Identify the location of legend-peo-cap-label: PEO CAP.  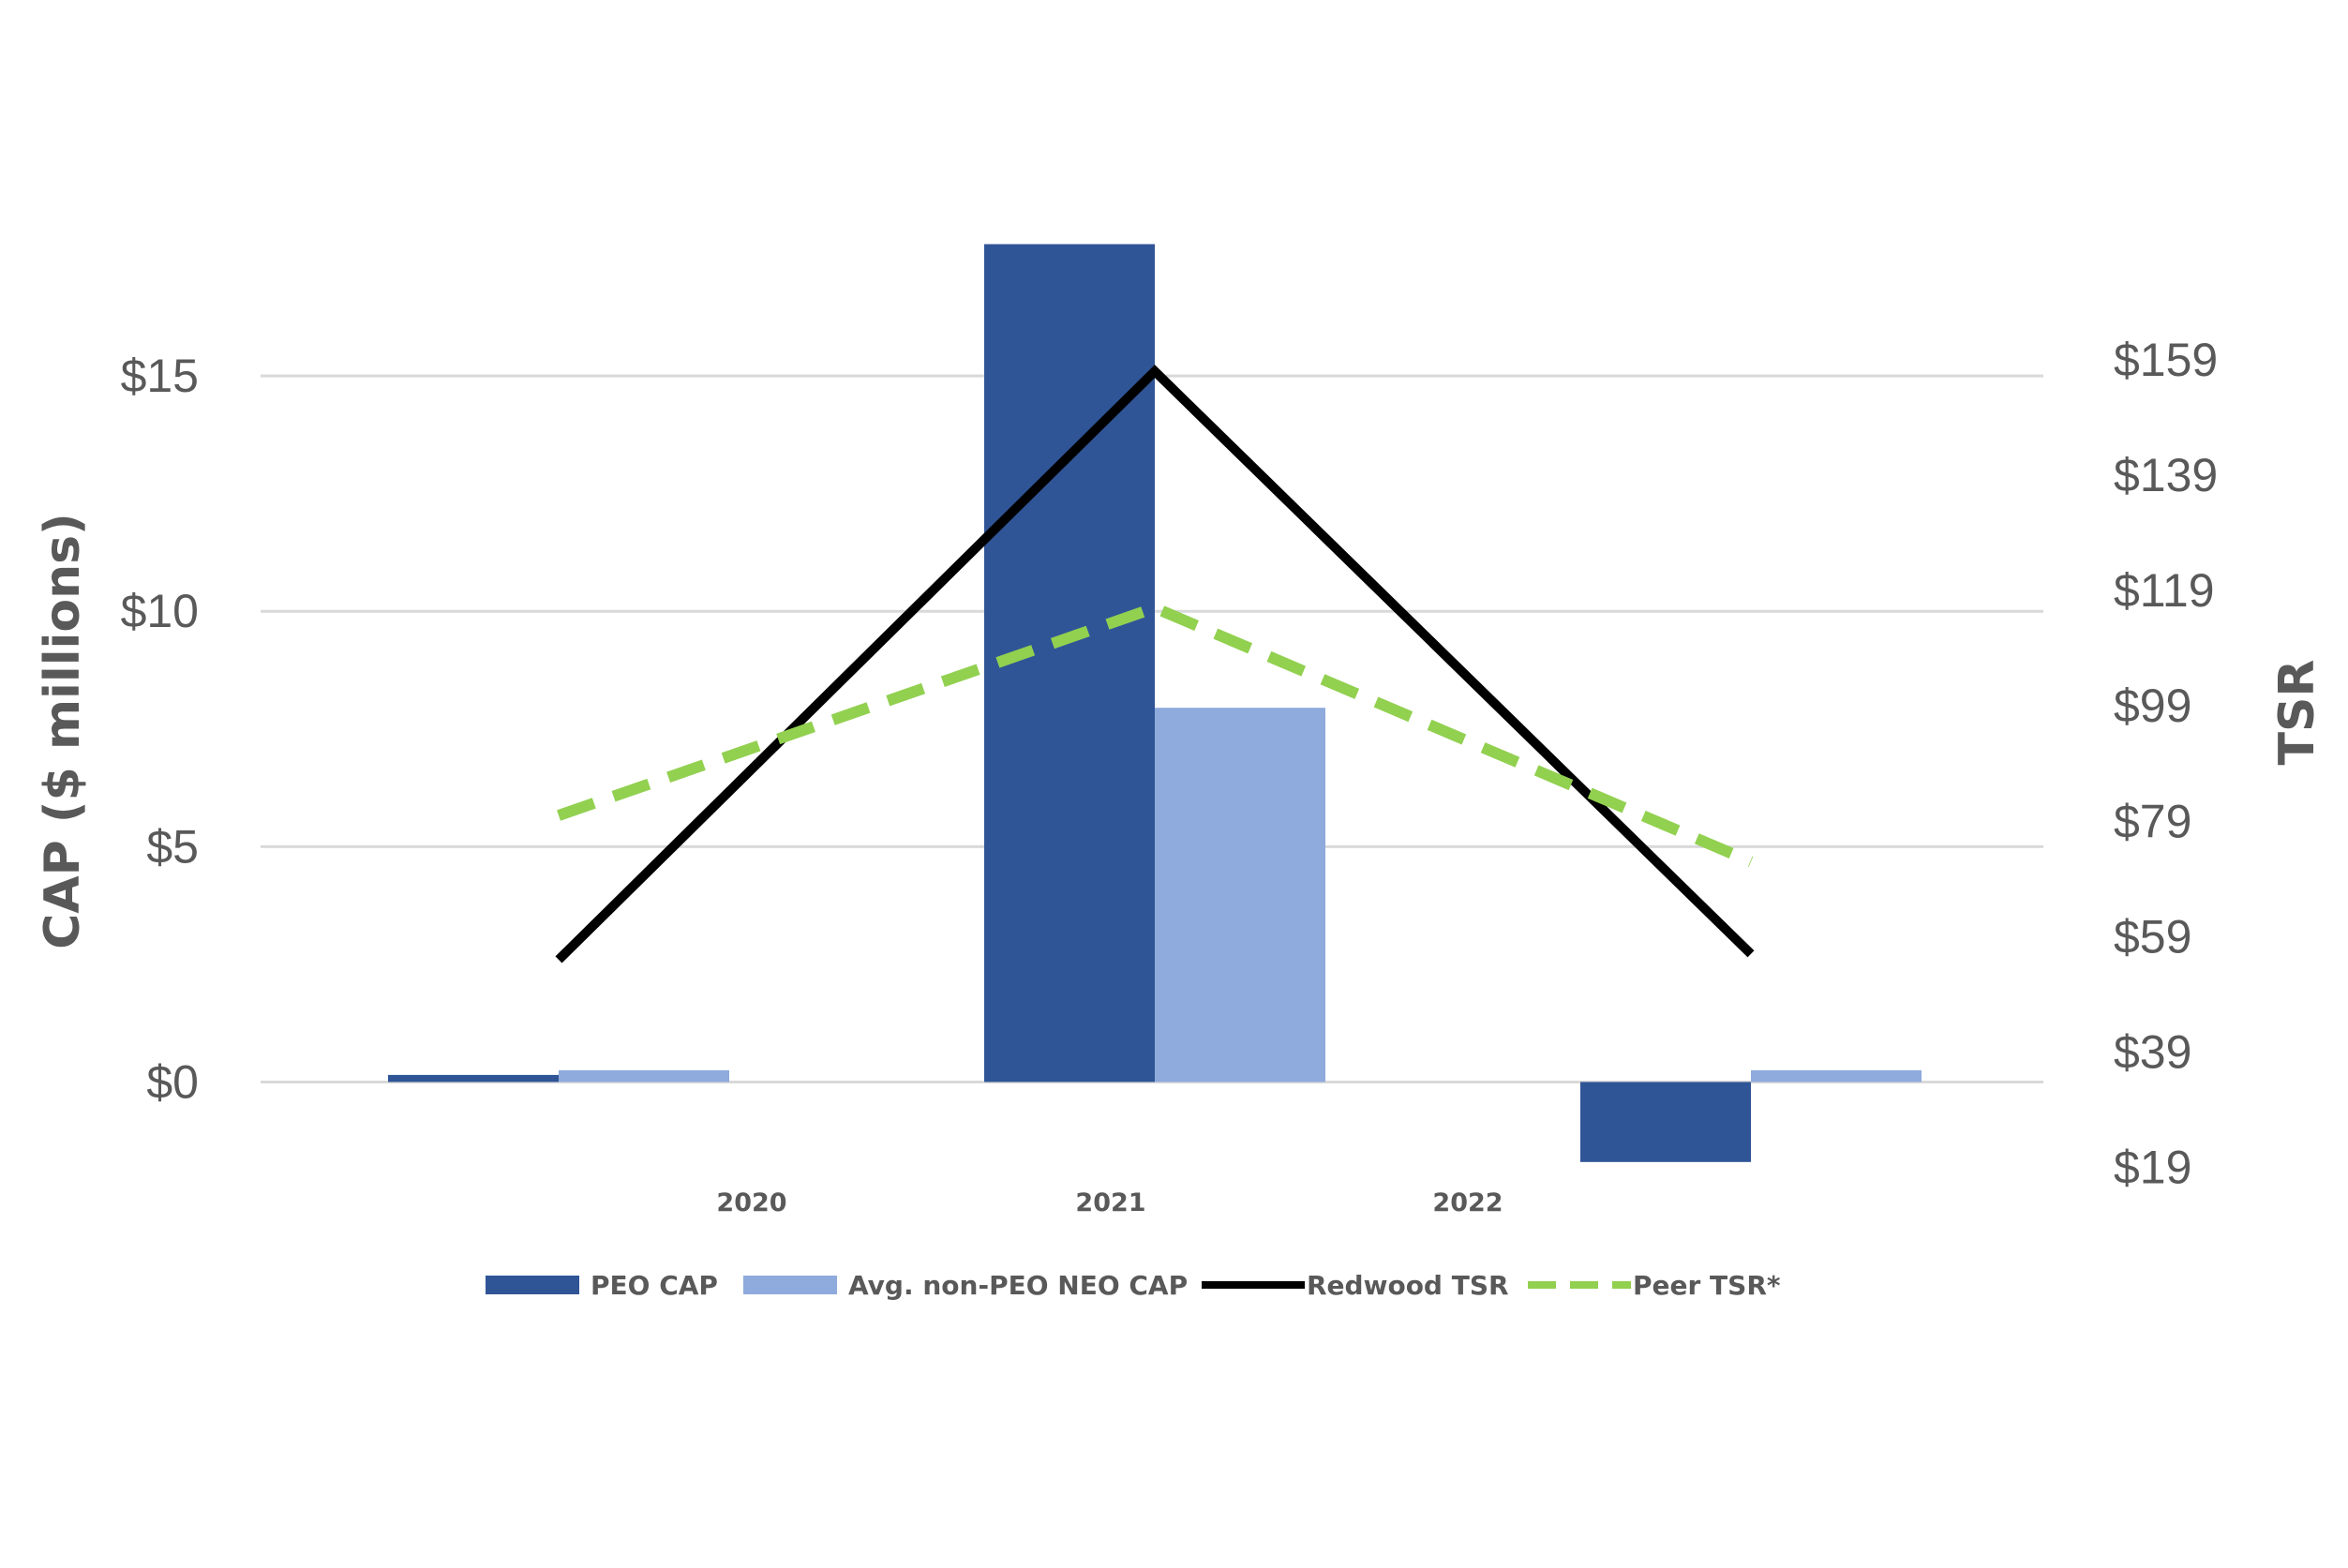
(654, 1286).